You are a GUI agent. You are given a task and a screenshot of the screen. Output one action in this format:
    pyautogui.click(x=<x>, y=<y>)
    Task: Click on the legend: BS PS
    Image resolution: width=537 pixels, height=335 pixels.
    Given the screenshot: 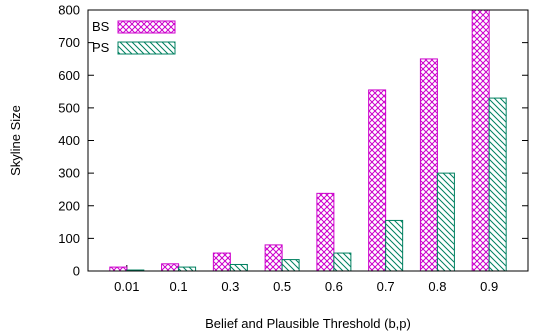 What is the action you would take?
    pyautogui.click(x=134, y=37)
    